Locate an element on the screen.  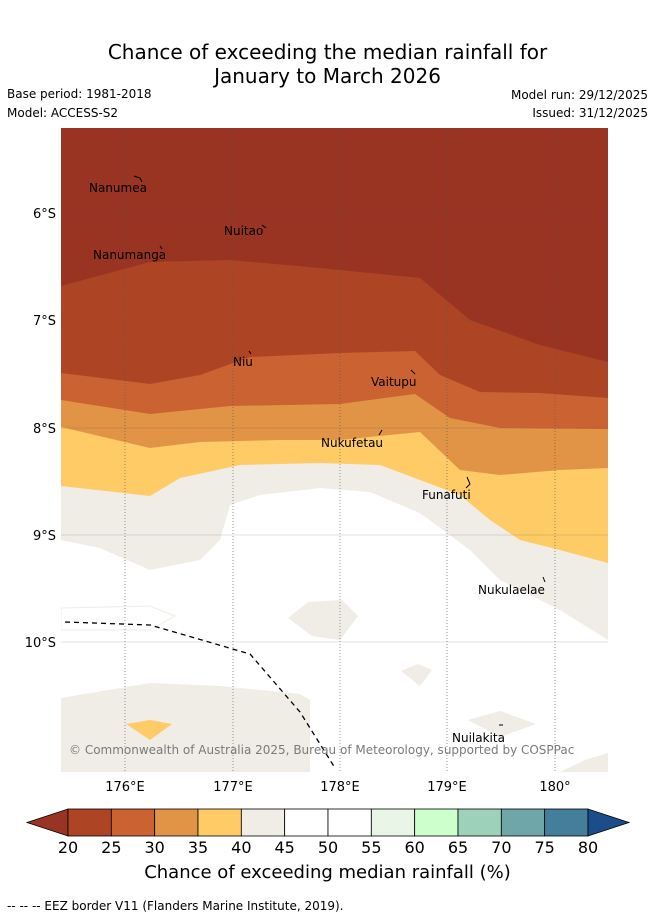
patch-35-40-south is located at coordinates (149, 730).